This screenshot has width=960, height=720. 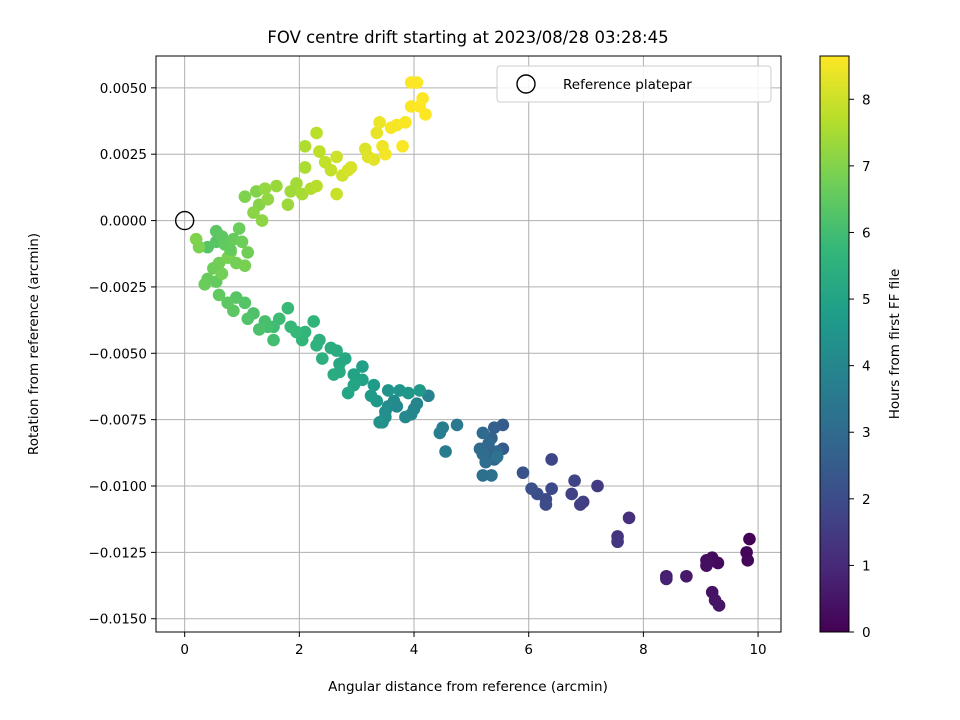 I want to click on colorbar-tick-label: 2, so click(x=866, y=500).